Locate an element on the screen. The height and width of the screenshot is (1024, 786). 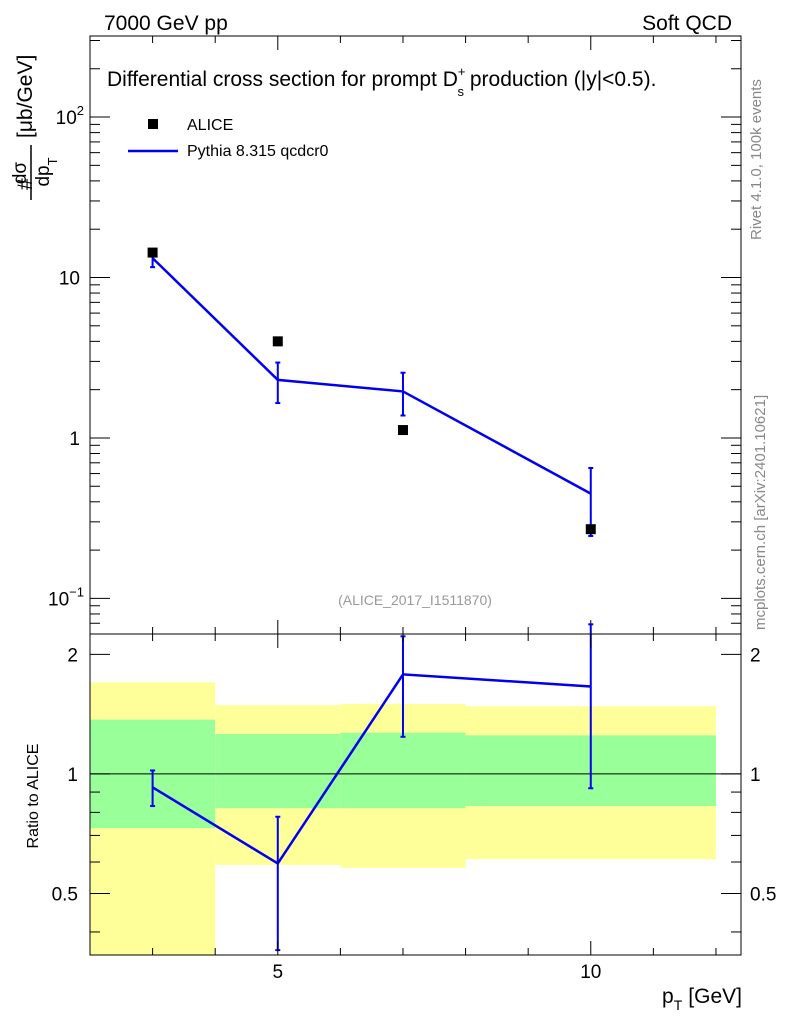
main-y-tick-label-exp: −1 is located at coordinates (76, 591).